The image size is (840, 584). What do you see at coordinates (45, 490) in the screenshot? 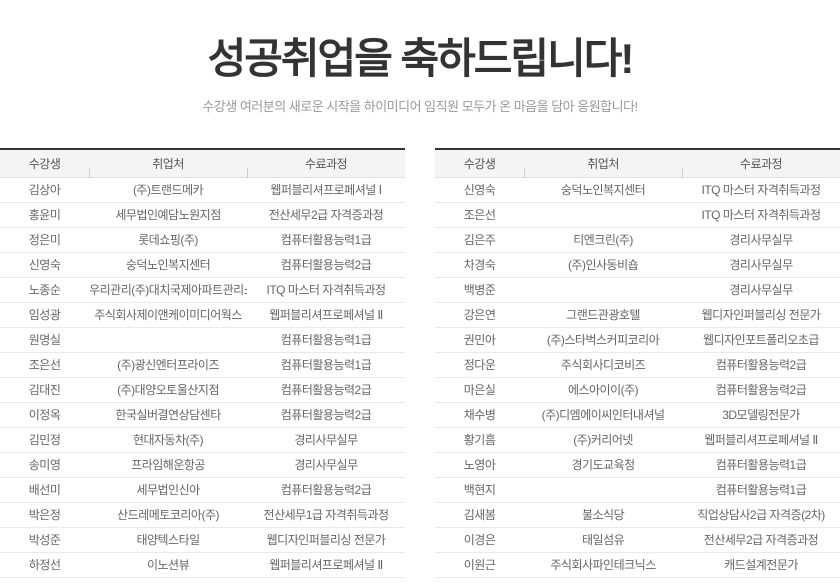
I see `student-name-cell: 배선미` at bounding box center [45, 490].